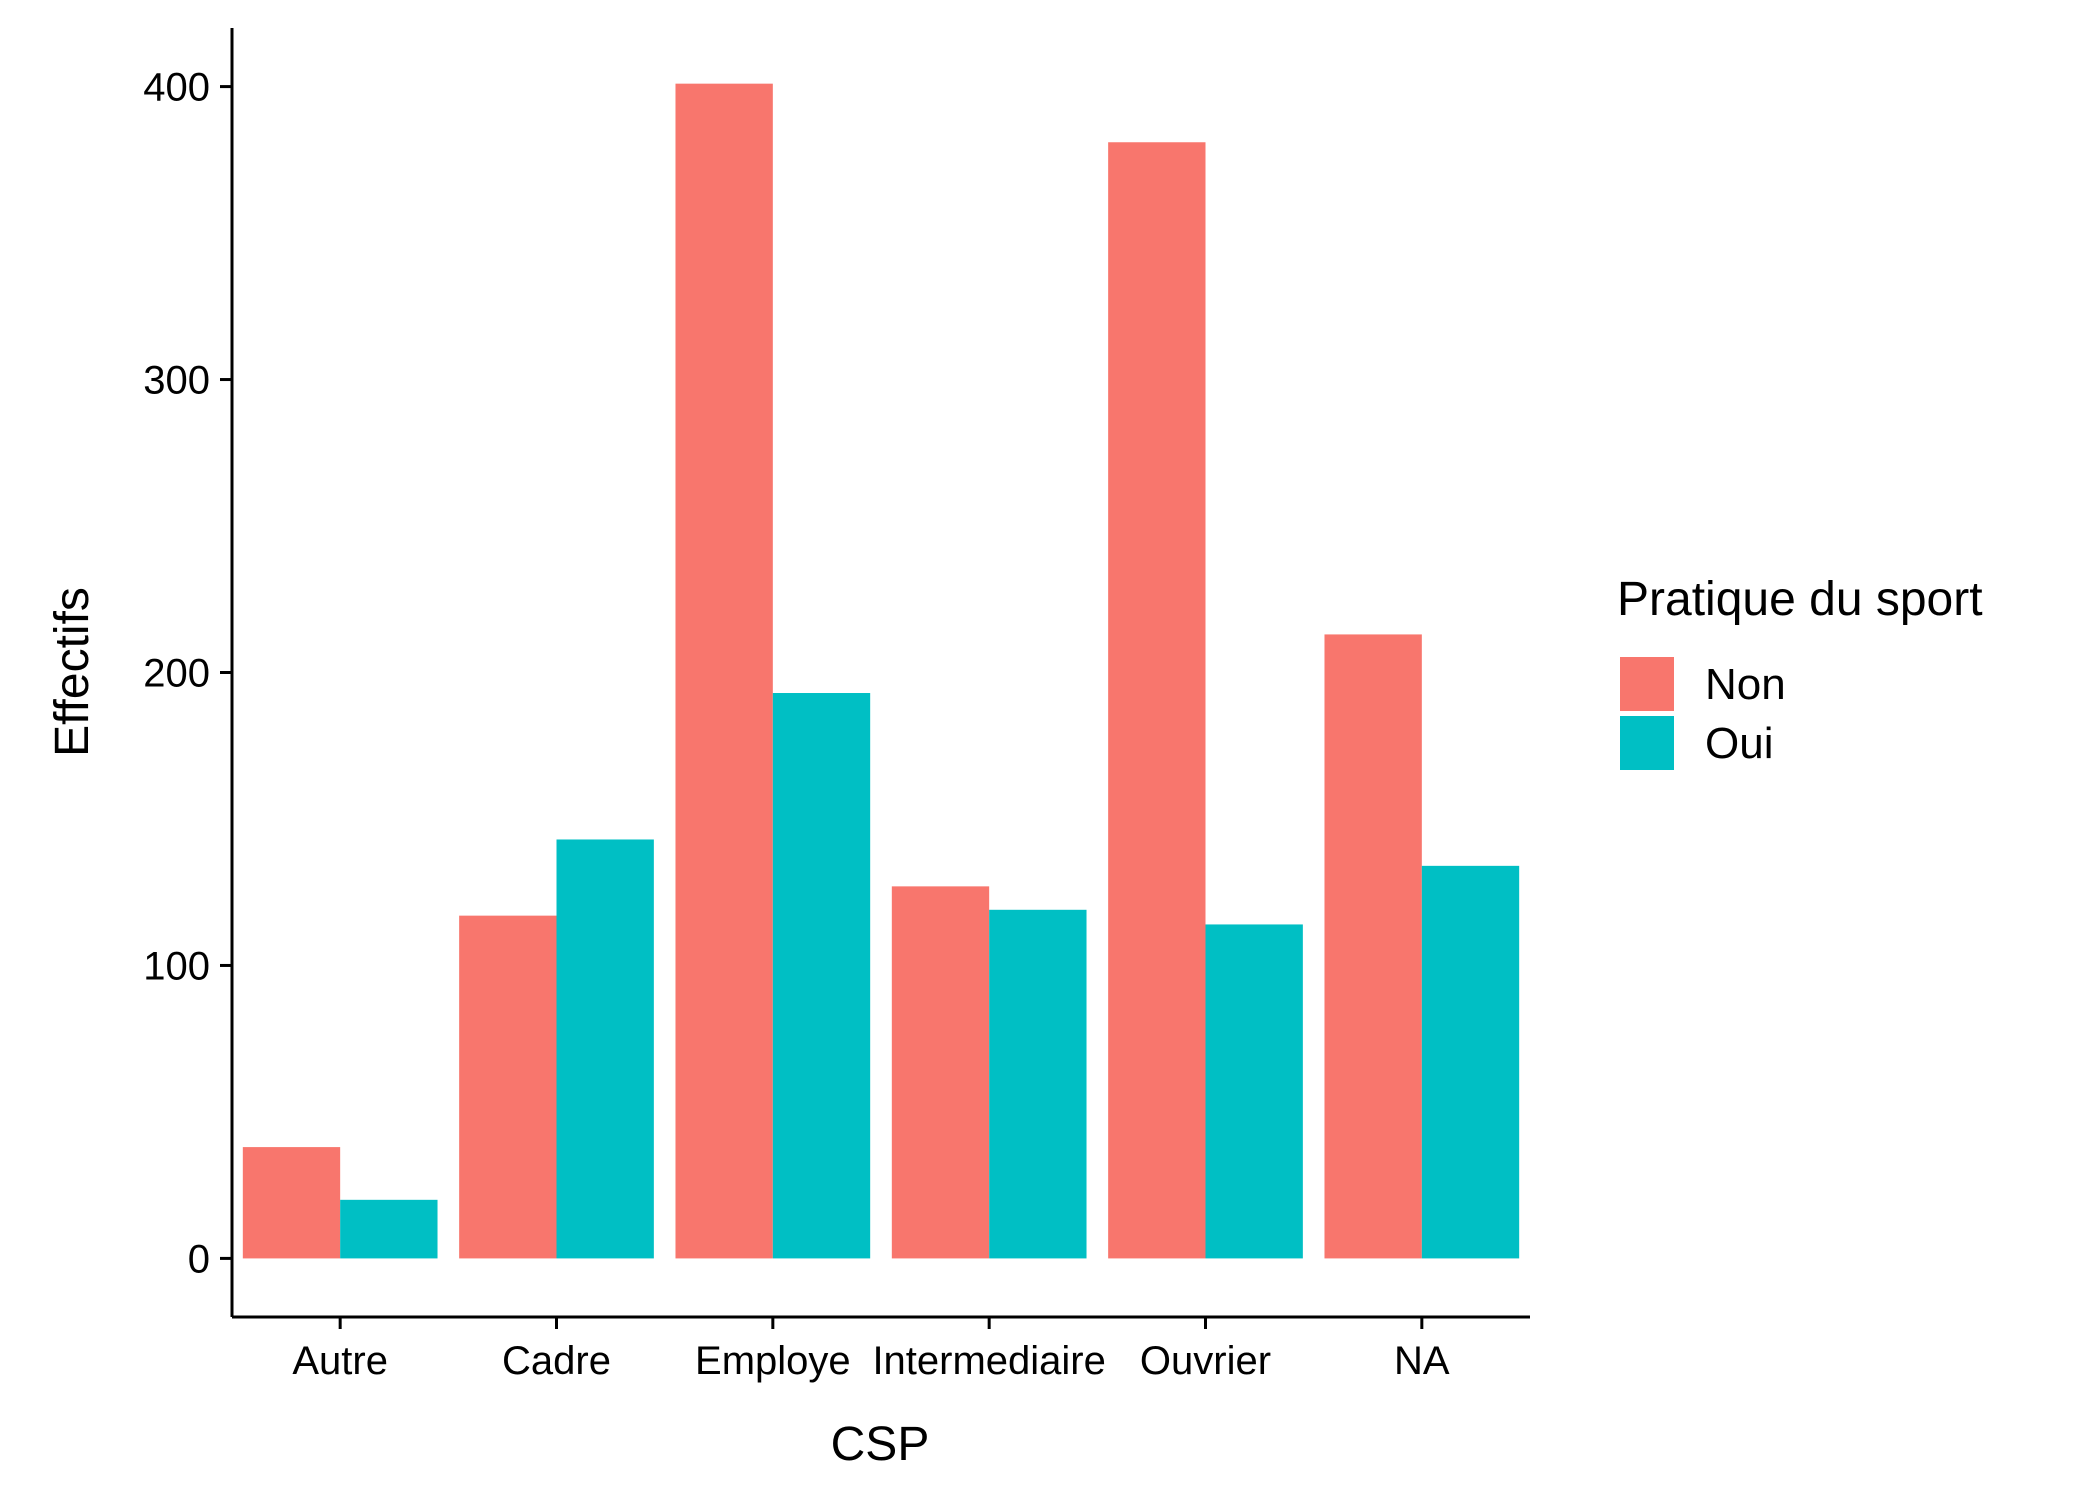  Describe the element at coordinates (880, 1444) in the screenshot. I see `x-axis-title: CSP` at that location.